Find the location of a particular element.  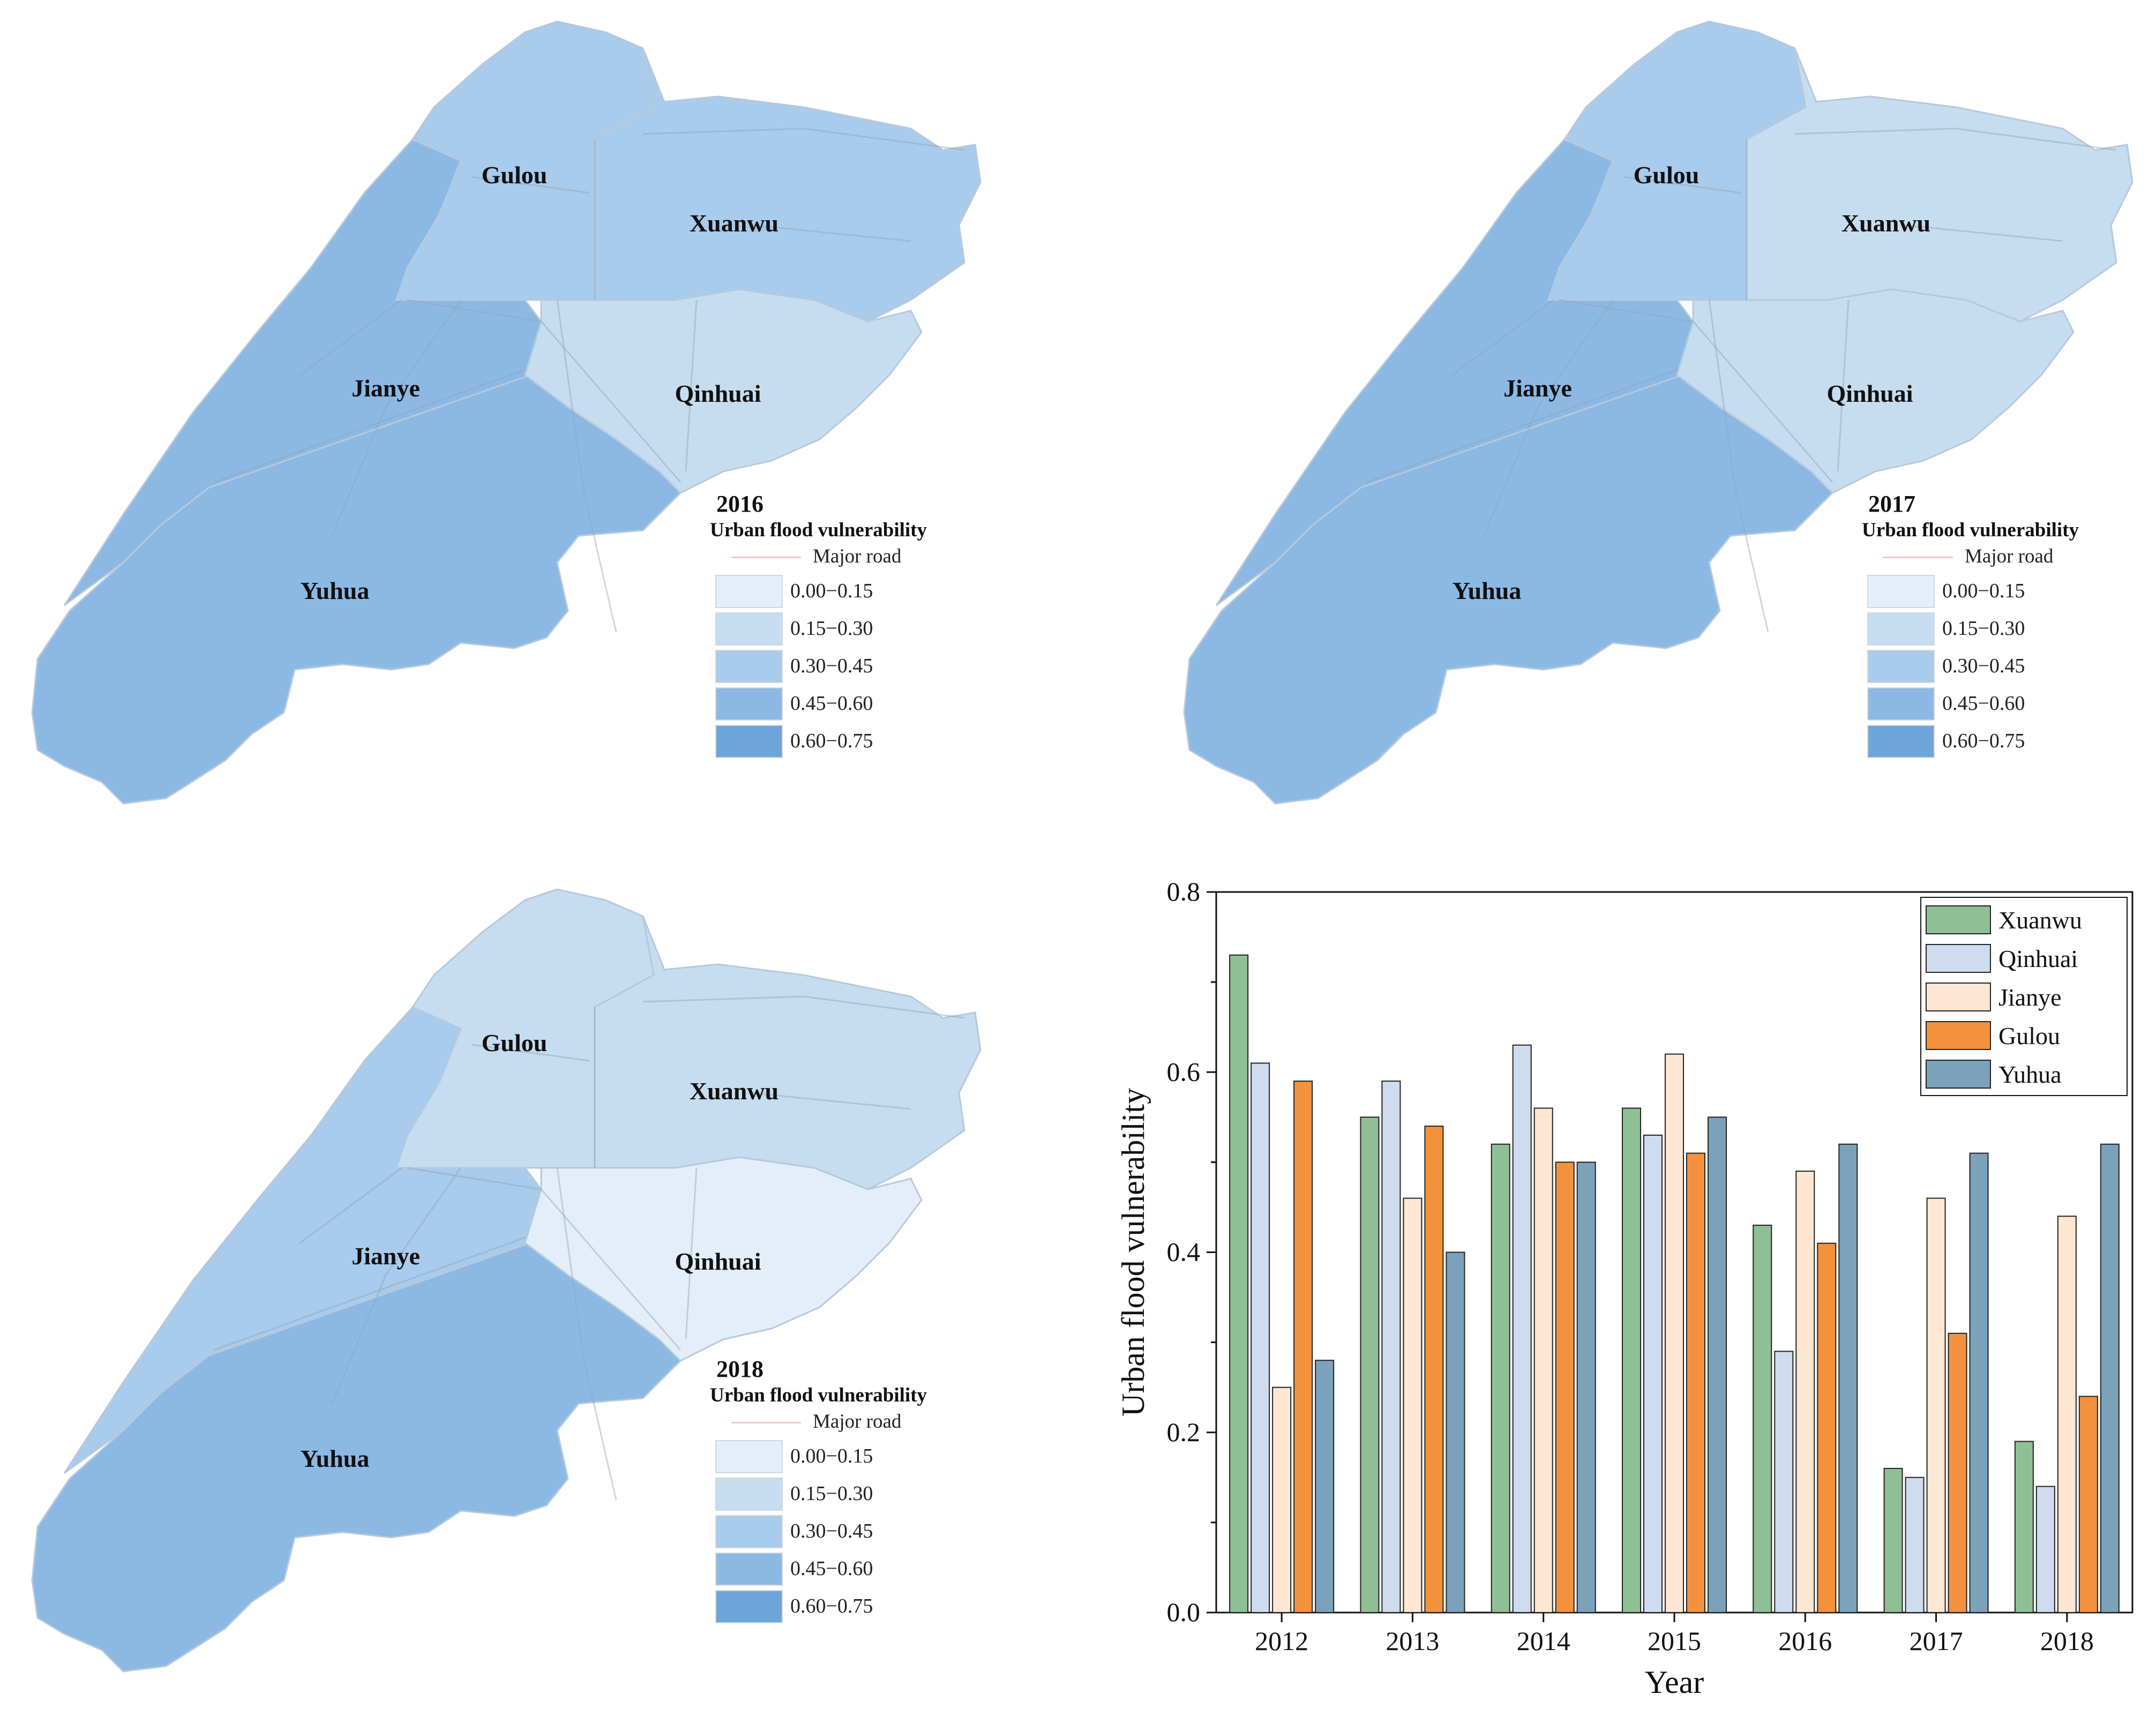

legend-label-yuhua: Yuhua is located at coordinates (2030, 1074).